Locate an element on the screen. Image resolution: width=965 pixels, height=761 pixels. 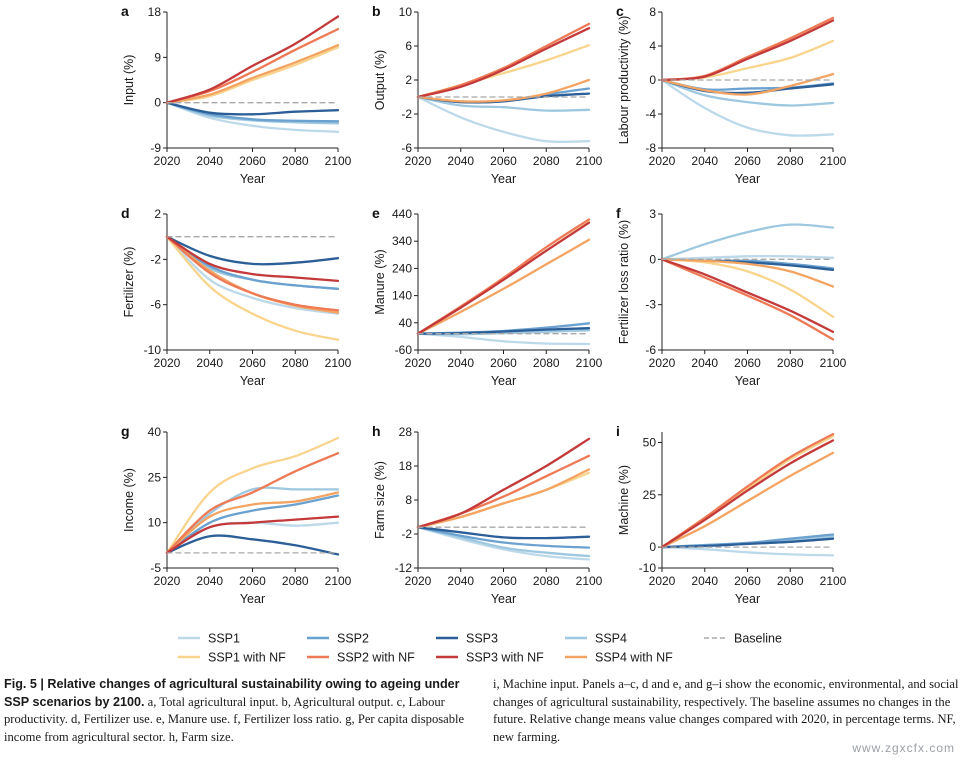
legend-label: Baseline is located at coordinates (758, 639).